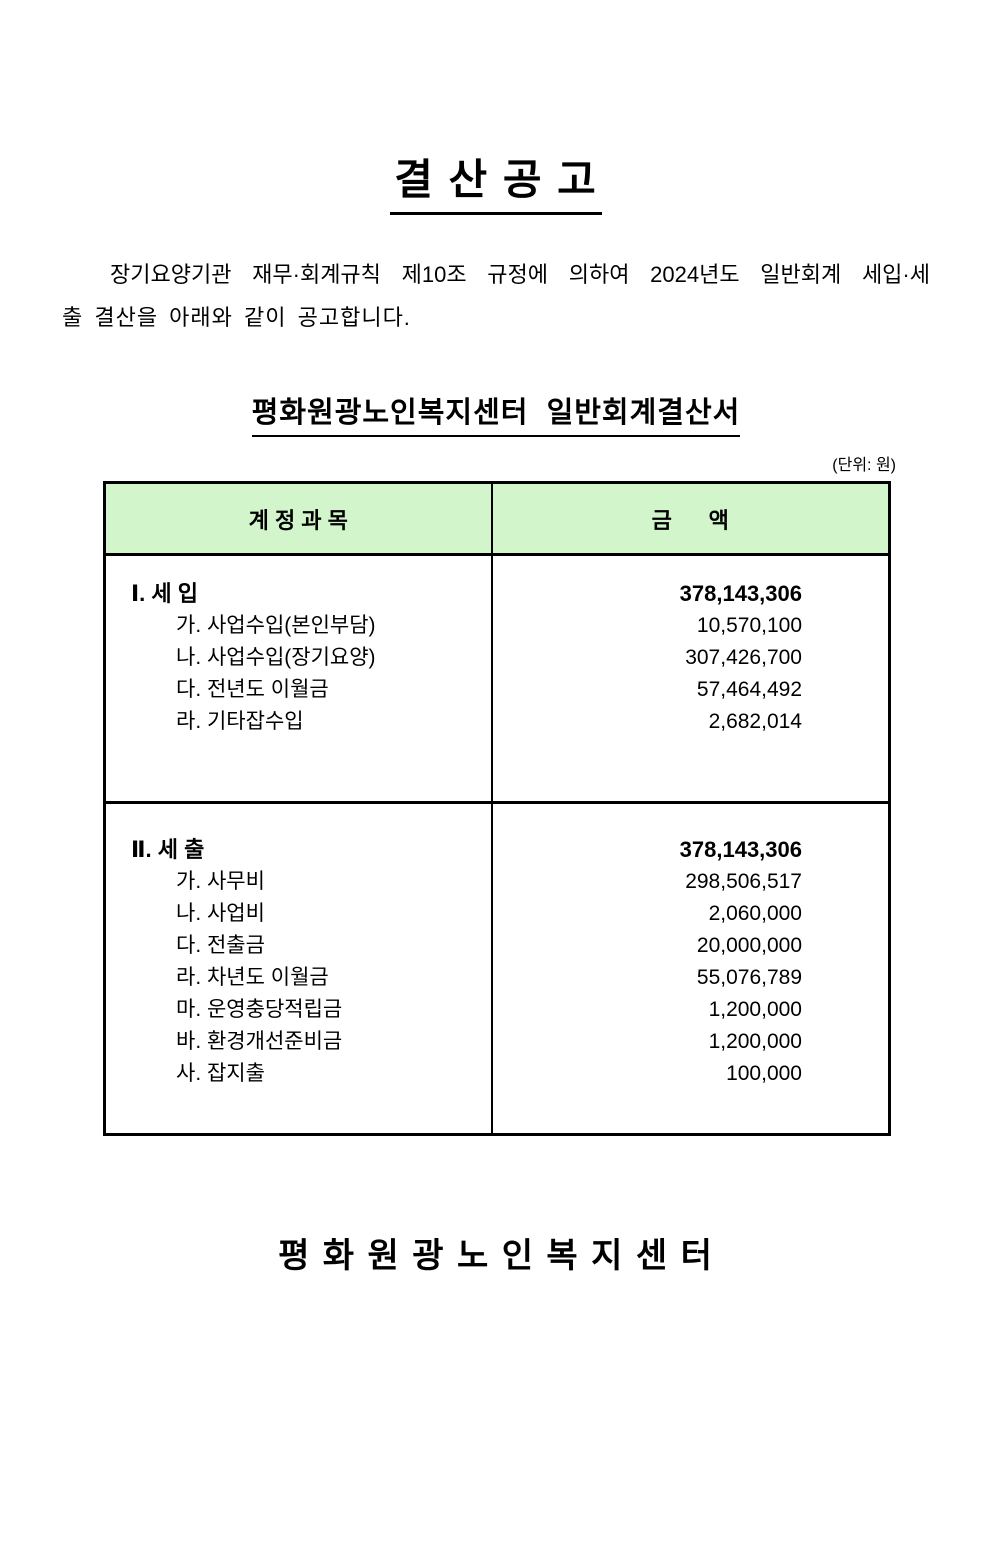 Image resolution: width=992 pixels, height=1549 pixels. What do you see at coordinates (220, 945) in the screenshot?
I see `row-label: 다. 전출금` at bounding box center [220, 945].